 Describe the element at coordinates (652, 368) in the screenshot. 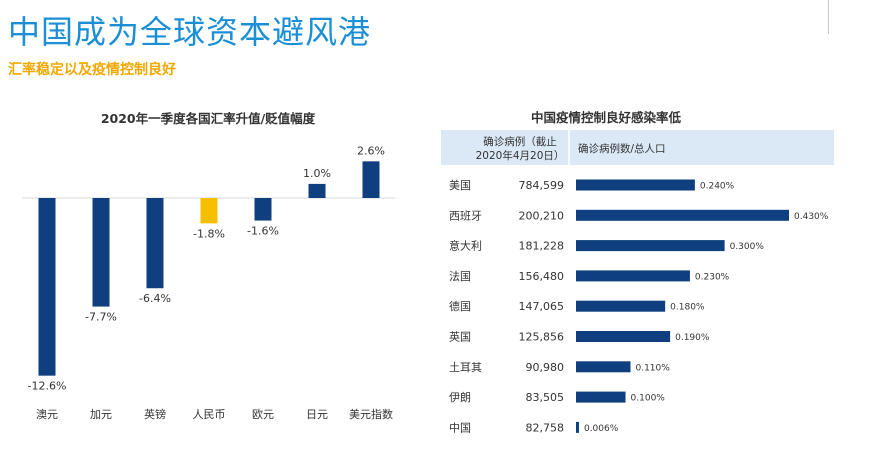

I see `rate-value-label: 0.110%` at that location.